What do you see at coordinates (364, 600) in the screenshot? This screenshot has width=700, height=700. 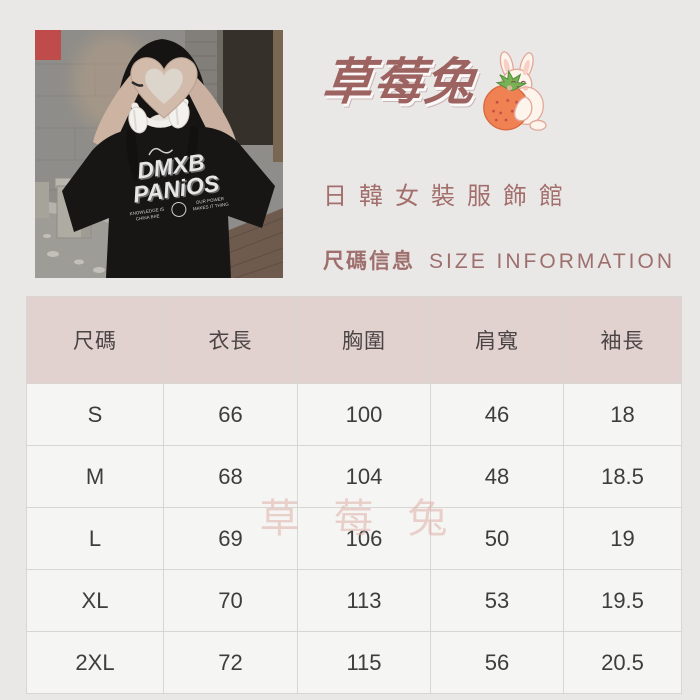 I see `cell: 113` at bounding box center [364, 600].